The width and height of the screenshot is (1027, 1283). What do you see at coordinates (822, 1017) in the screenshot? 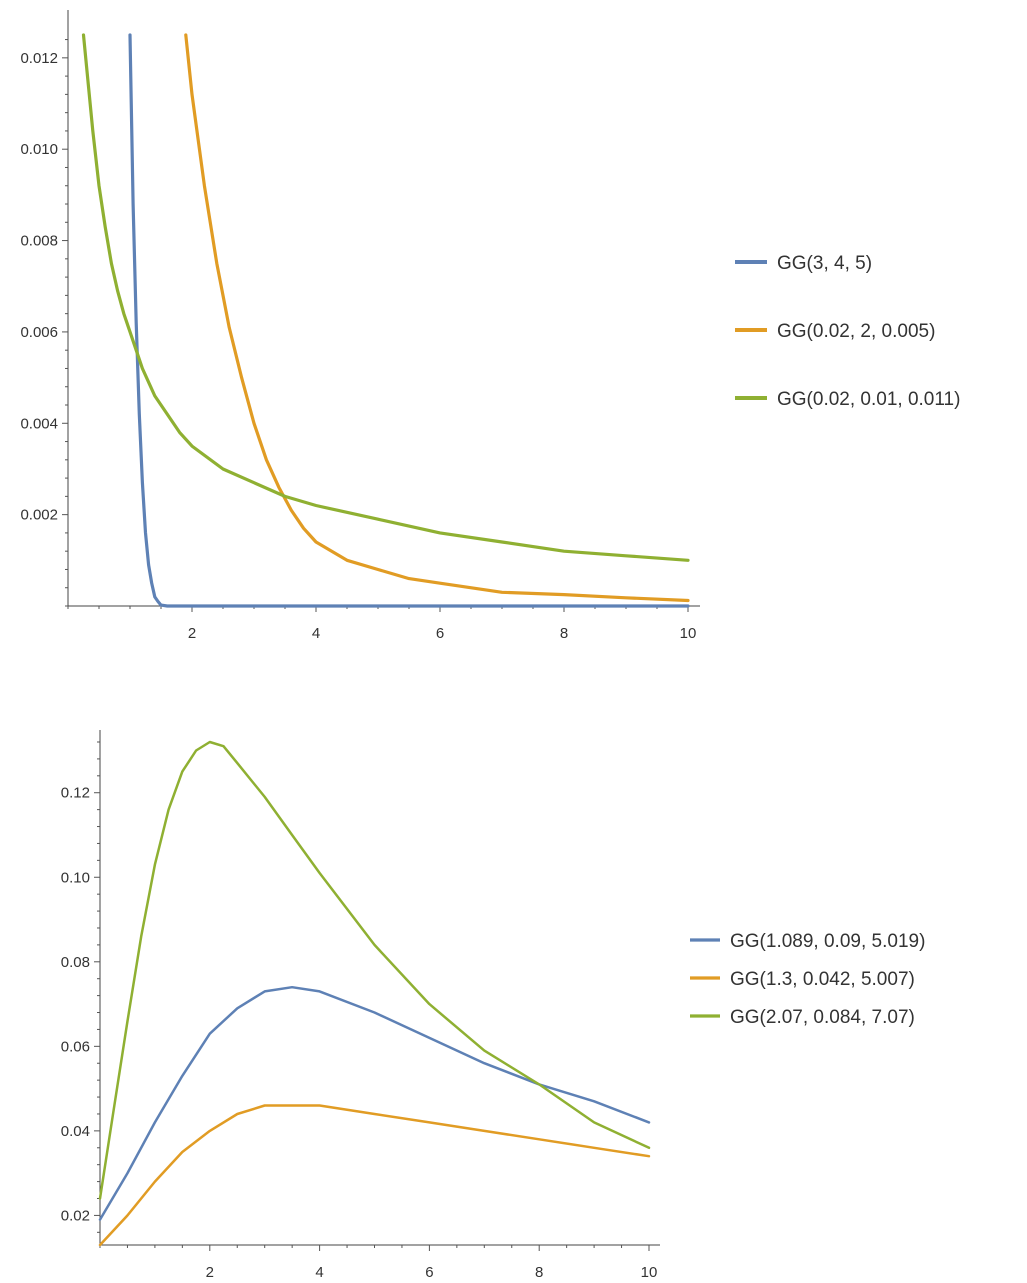
I see `legend-label: GG(2.07, 0.084, 7.07)` at bounding box center [822, 1017].